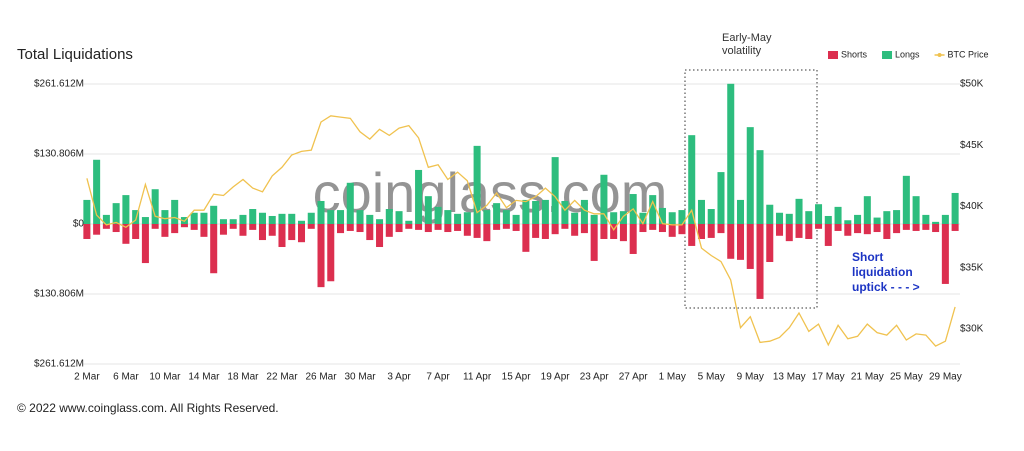 The width and height of the screenshot is (1024, 451). I want to click on x-tick-label: 6 Mar, so click(126, 377).